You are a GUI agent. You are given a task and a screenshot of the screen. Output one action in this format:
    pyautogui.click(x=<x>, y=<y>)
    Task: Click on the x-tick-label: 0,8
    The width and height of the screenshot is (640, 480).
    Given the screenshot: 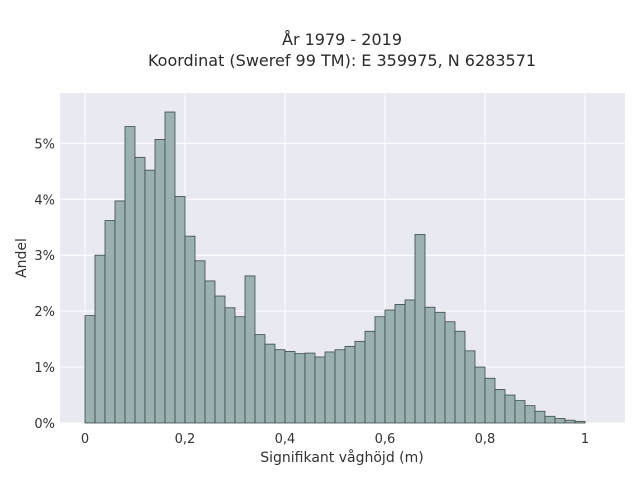 What is the action you would take?
    pyautogui.click(x=485, y=439)
    